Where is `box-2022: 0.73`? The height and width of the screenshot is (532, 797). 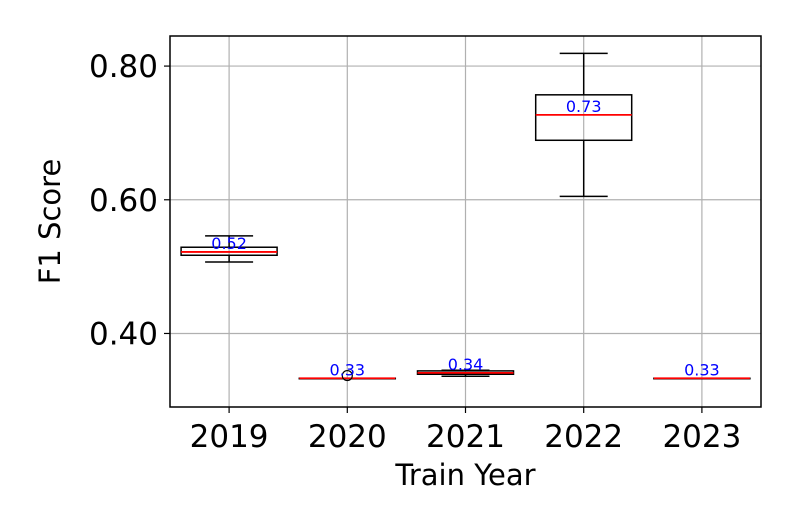 box-2022: 0.73 is located at coordinates (583, 125).